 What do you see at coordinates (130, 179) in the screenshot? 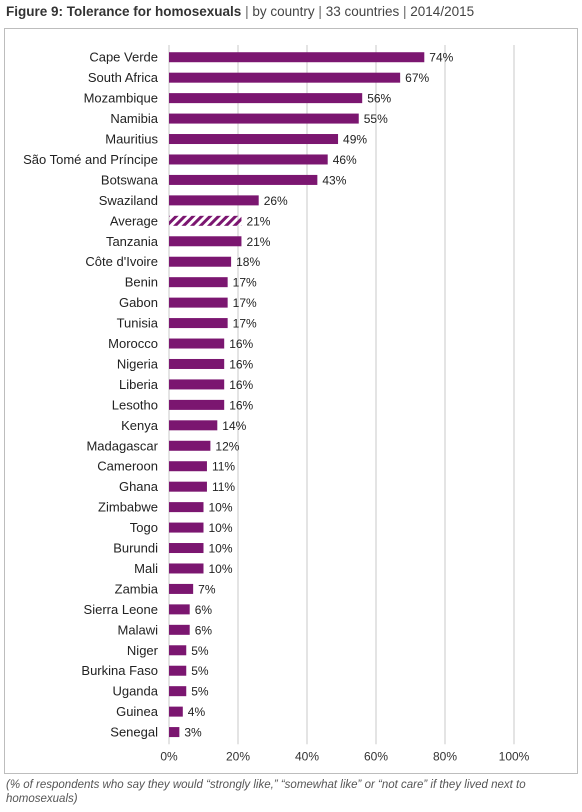
I see `category-label: Botswana` at bounding box center [130, 179].